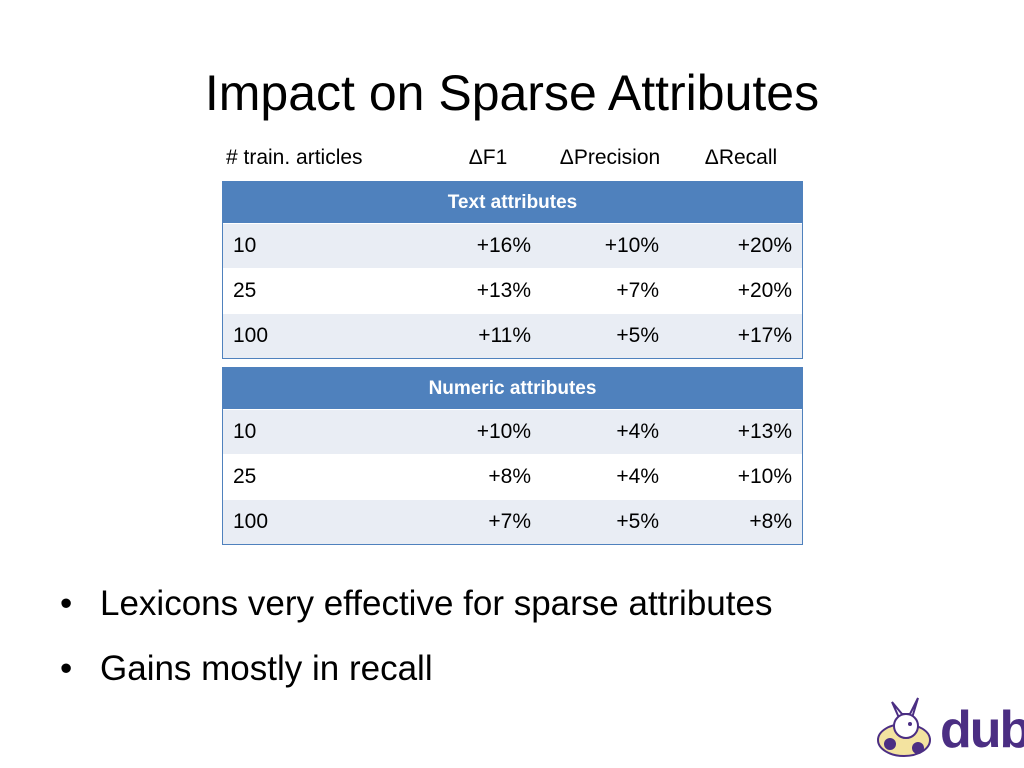  Describe the element at coordinates (764, 335) in the screenshot. I see `table-cell: +17%` at that location.